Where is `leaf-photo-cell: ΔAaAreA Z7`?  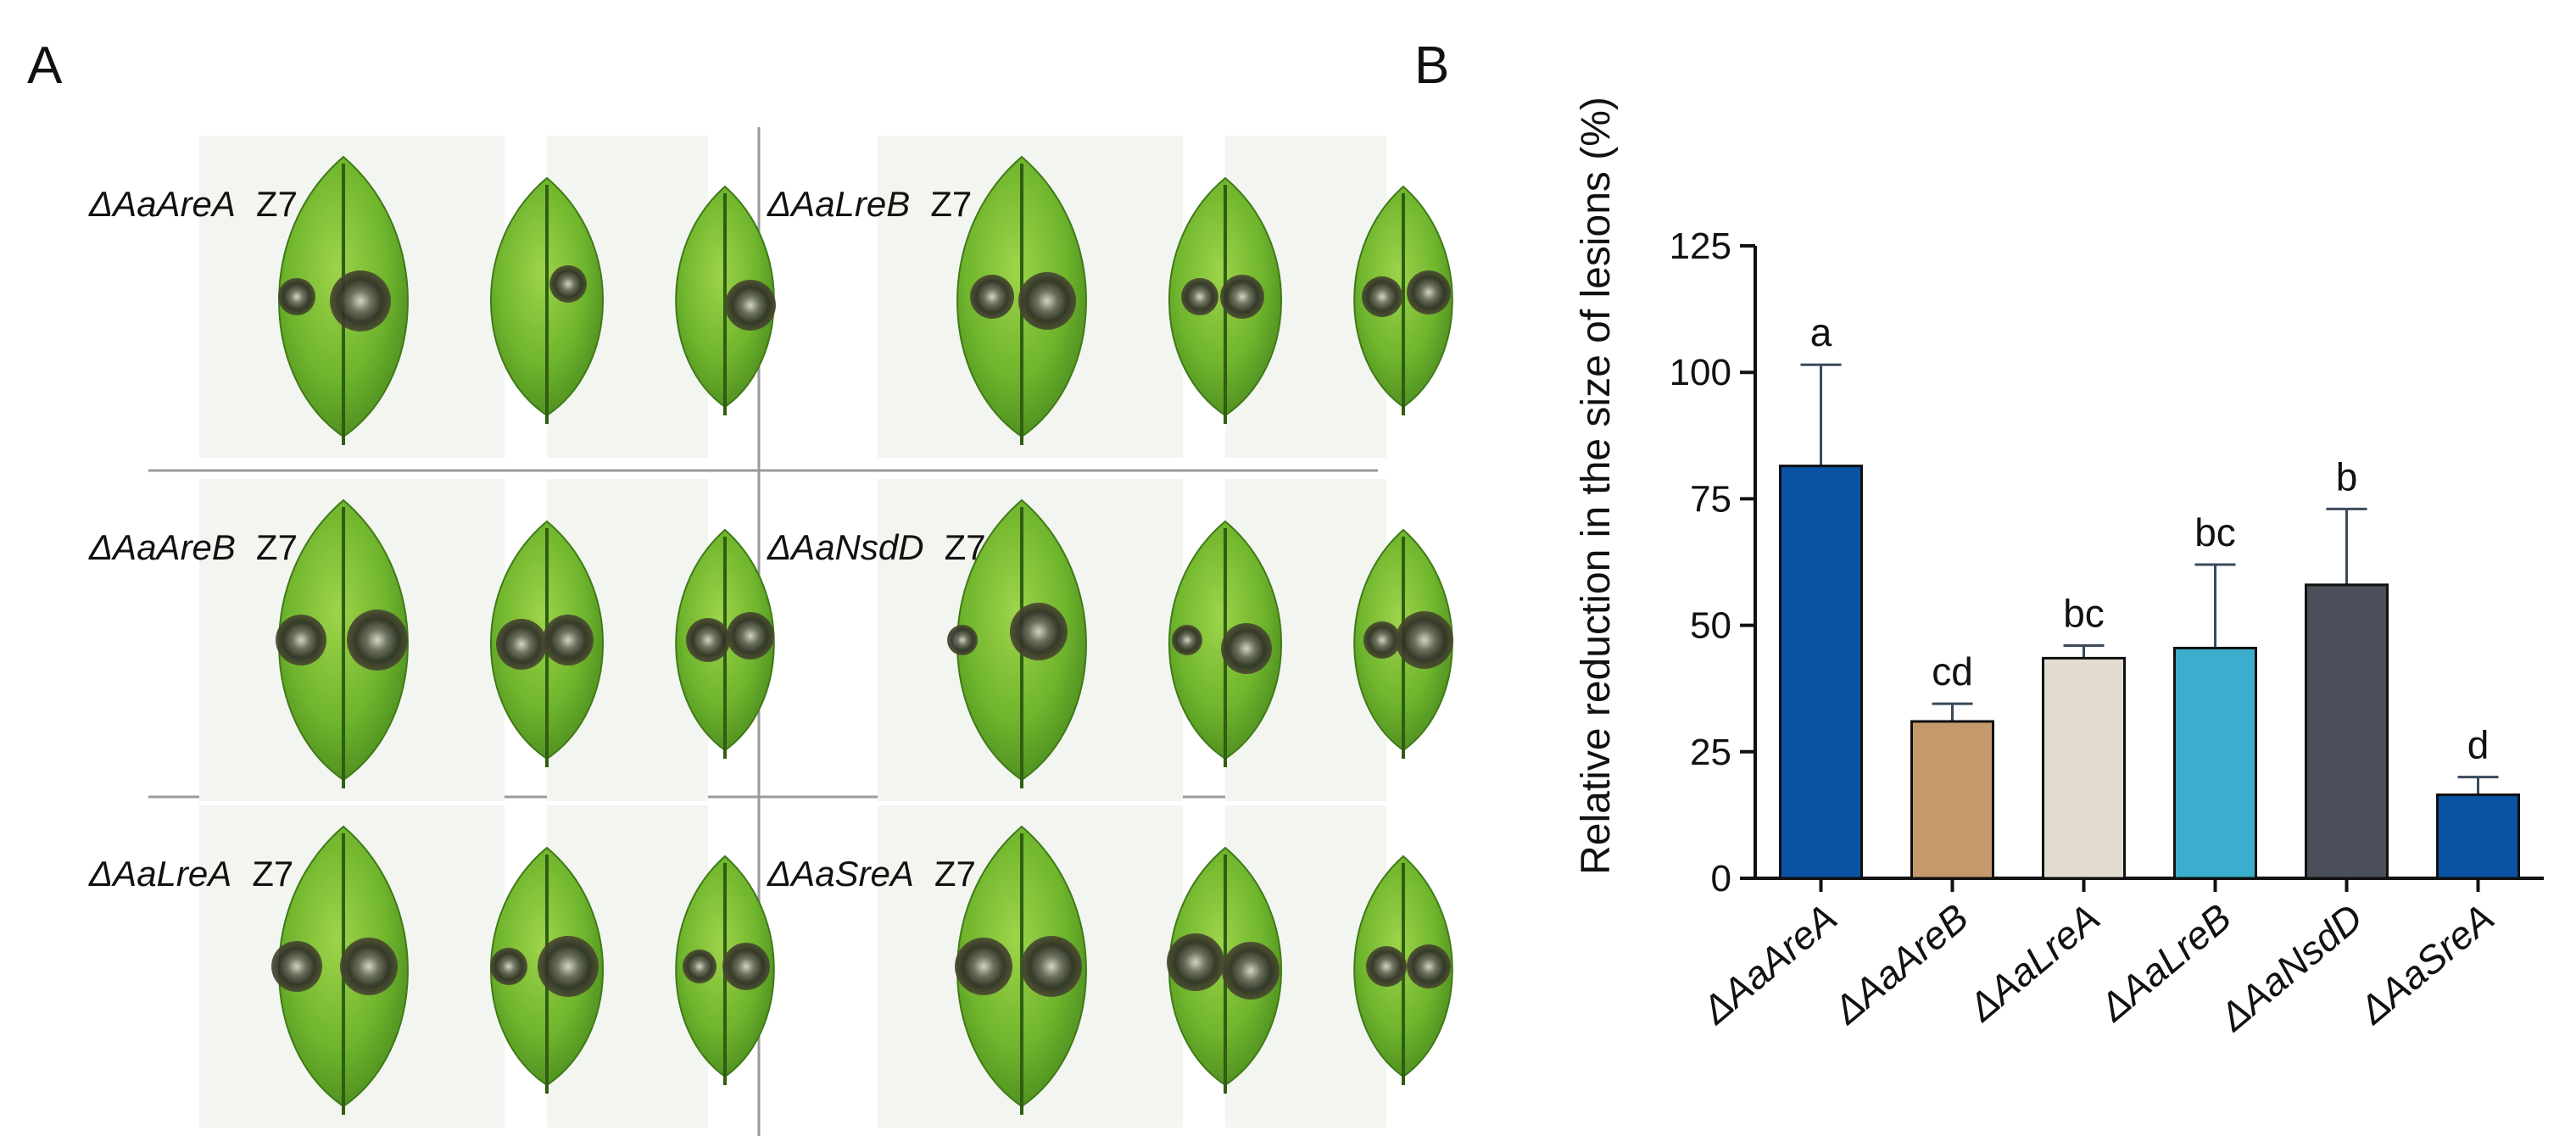 leaf-photo-cell: ΔAaAreA Z7 is located at coordinates (432, 297).